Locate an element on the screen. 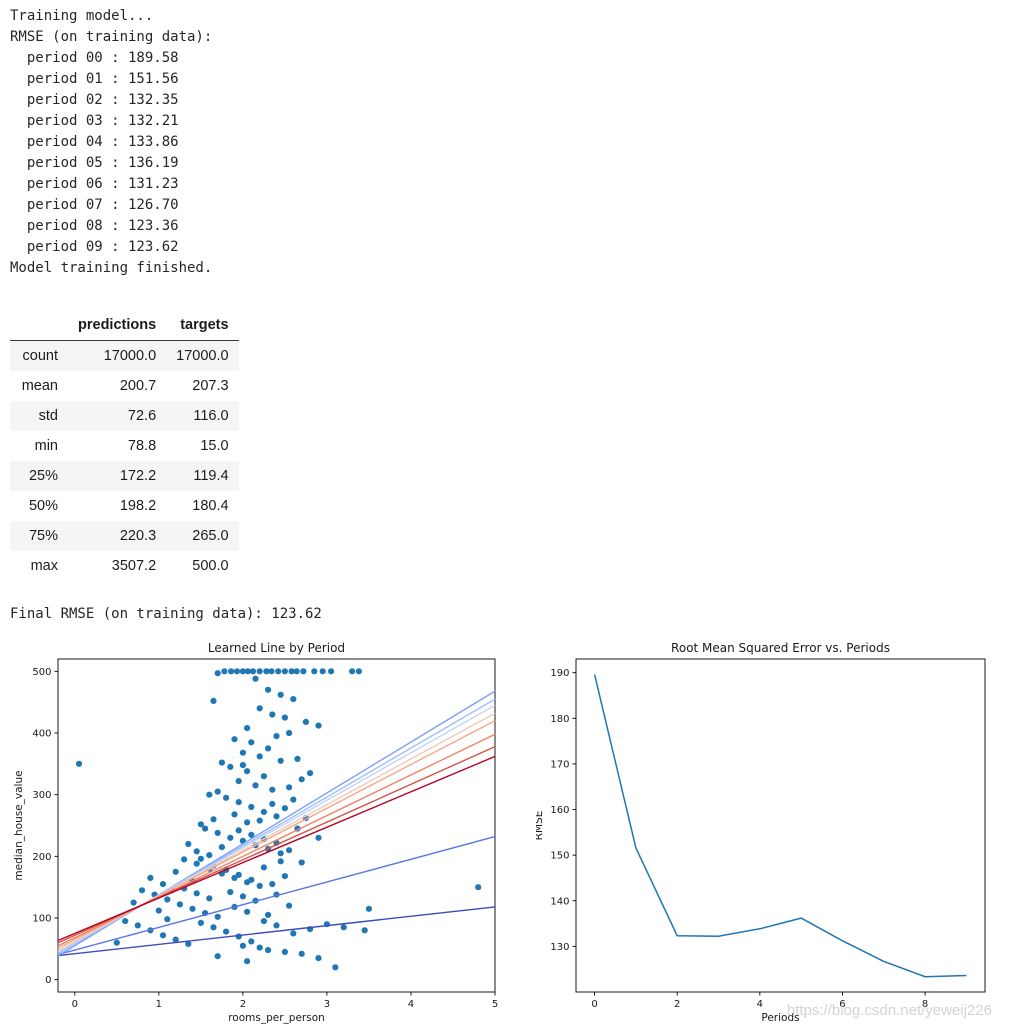 The height and width of the screenshot is (1035, 1012). row-label: min is located at coordinates (46, 446).